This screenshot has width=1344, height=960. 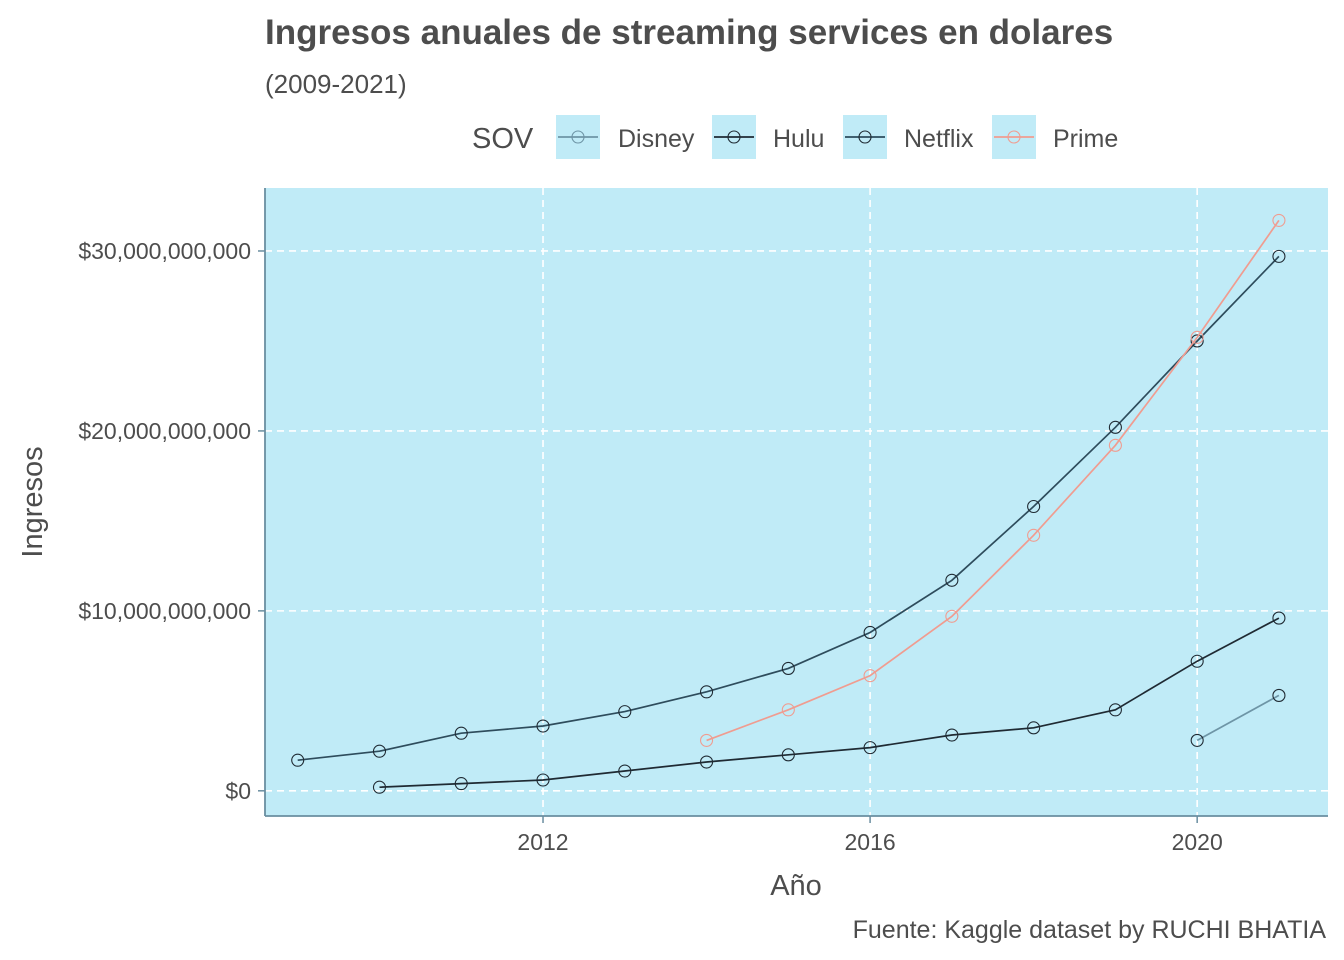 I want to click on legend-key-point-hulu, so click(x=734, y=137).